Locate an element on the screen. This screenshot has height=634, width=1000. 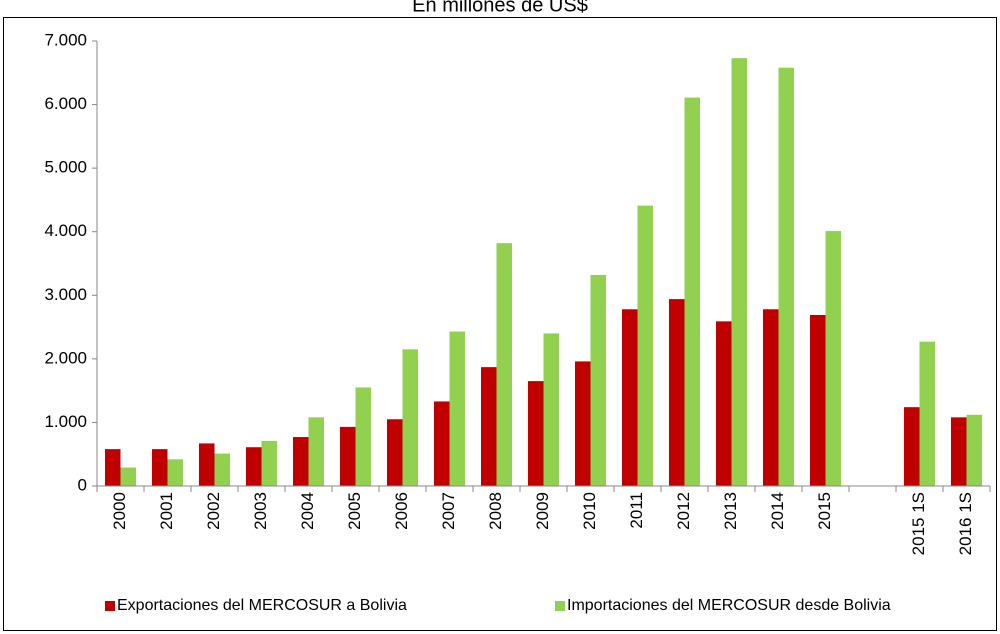
x-tick-label: 2000 is located at coordinates (119, 511).